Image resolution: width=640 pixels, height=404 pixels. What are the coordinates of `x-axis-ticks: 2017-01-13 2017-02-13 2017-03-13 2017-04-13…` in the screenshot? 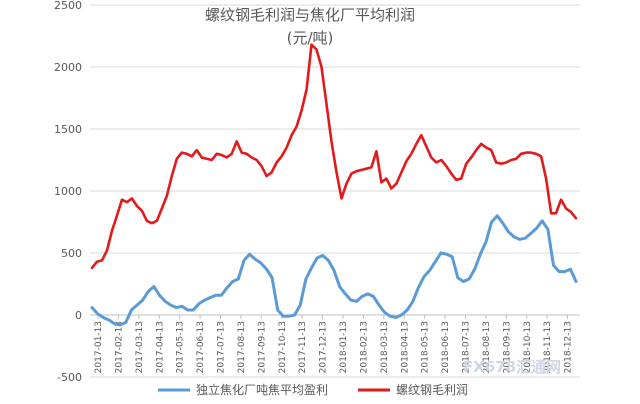 It's located at (334, 344).